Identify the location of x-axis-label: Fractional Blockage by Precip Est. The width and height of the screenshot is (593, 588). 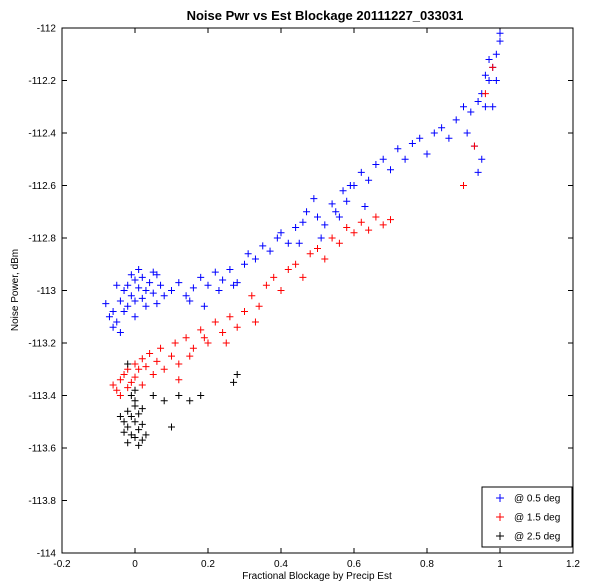
(317, 576).